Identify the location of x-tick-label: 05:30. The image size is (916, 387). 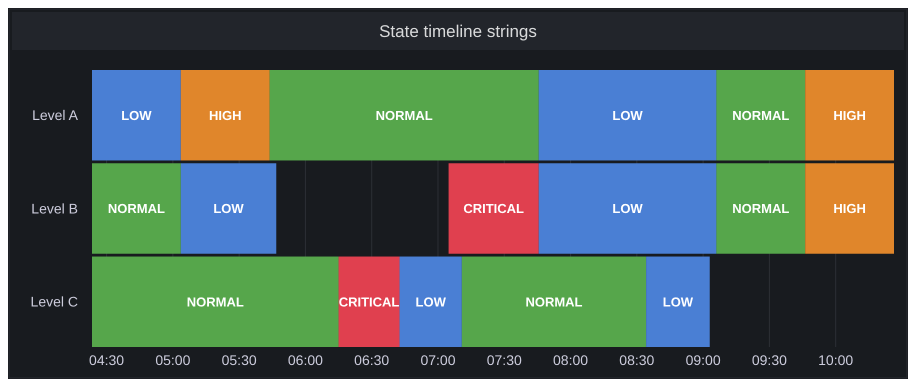
(239, 360).